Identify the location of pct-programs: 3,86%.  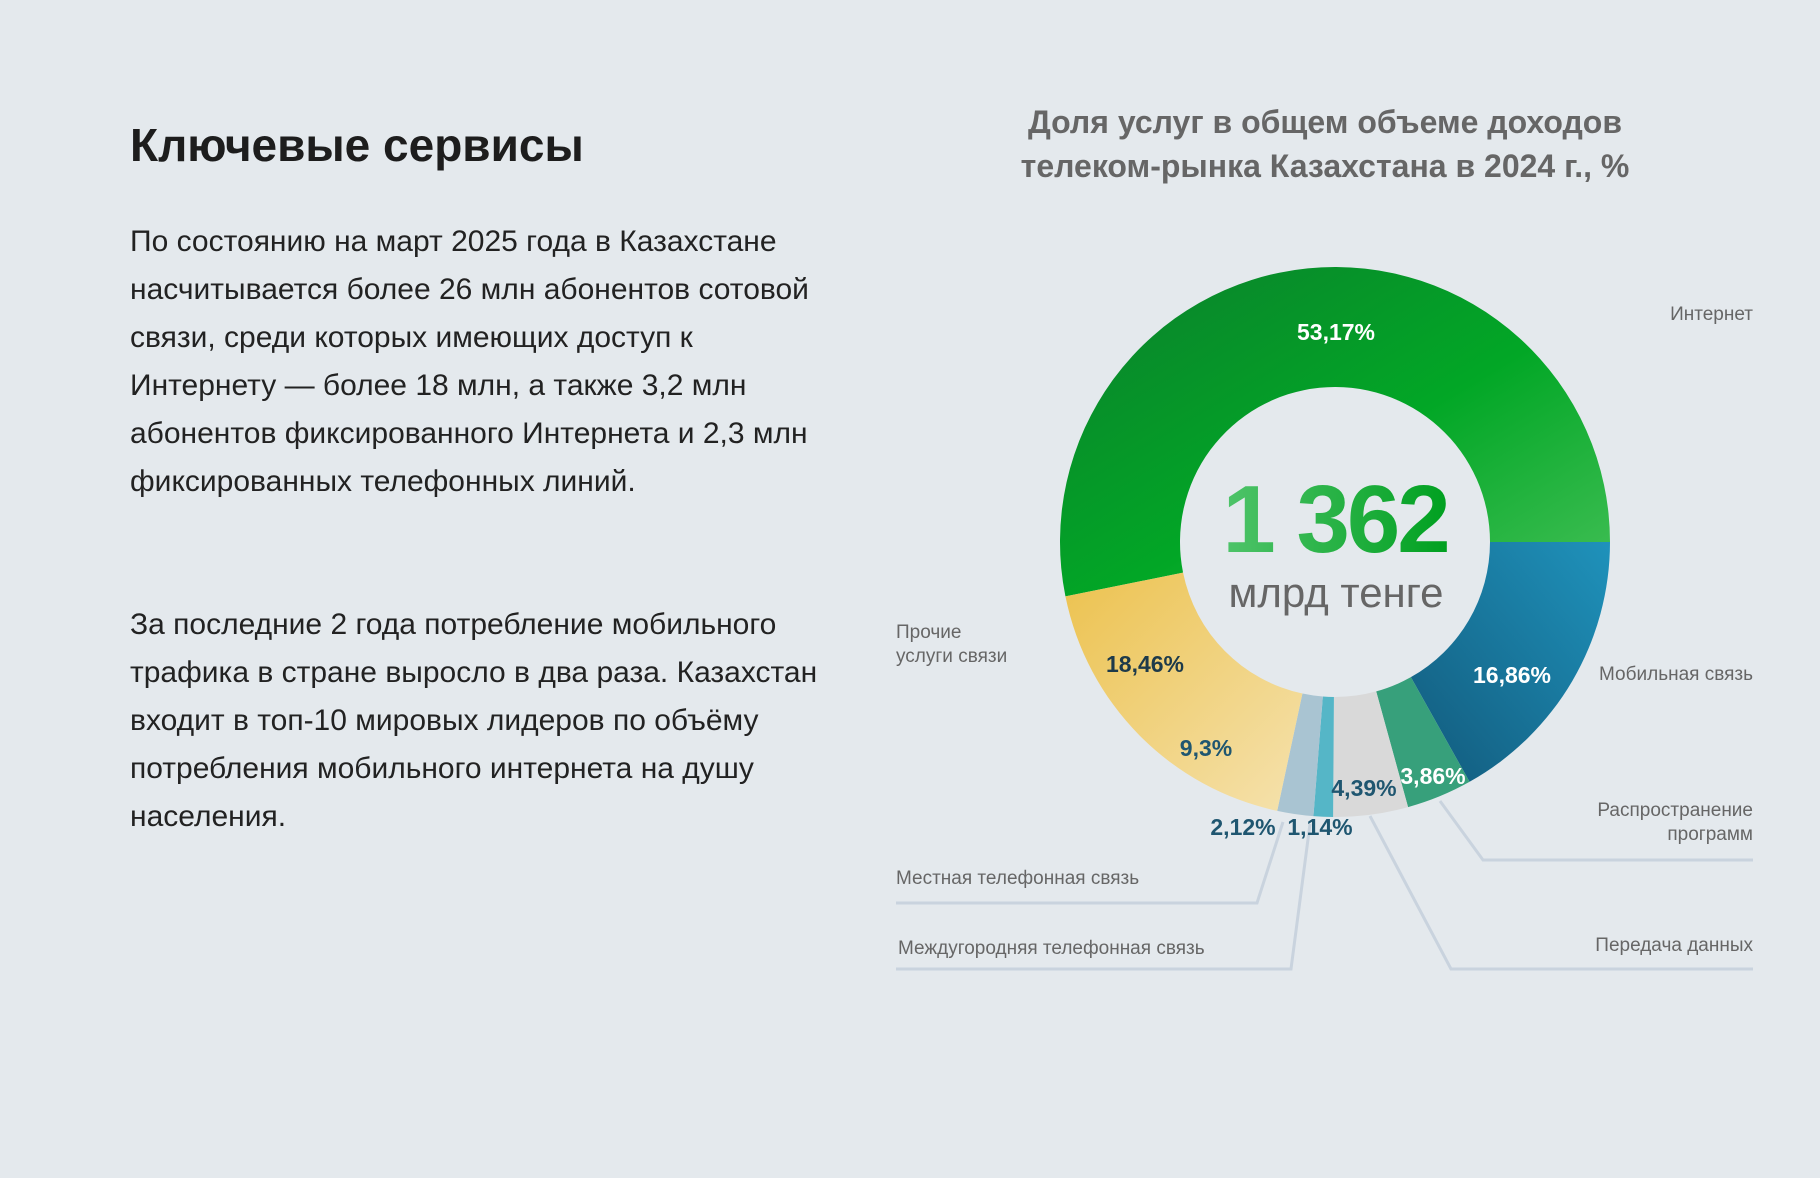
(1432, 776).